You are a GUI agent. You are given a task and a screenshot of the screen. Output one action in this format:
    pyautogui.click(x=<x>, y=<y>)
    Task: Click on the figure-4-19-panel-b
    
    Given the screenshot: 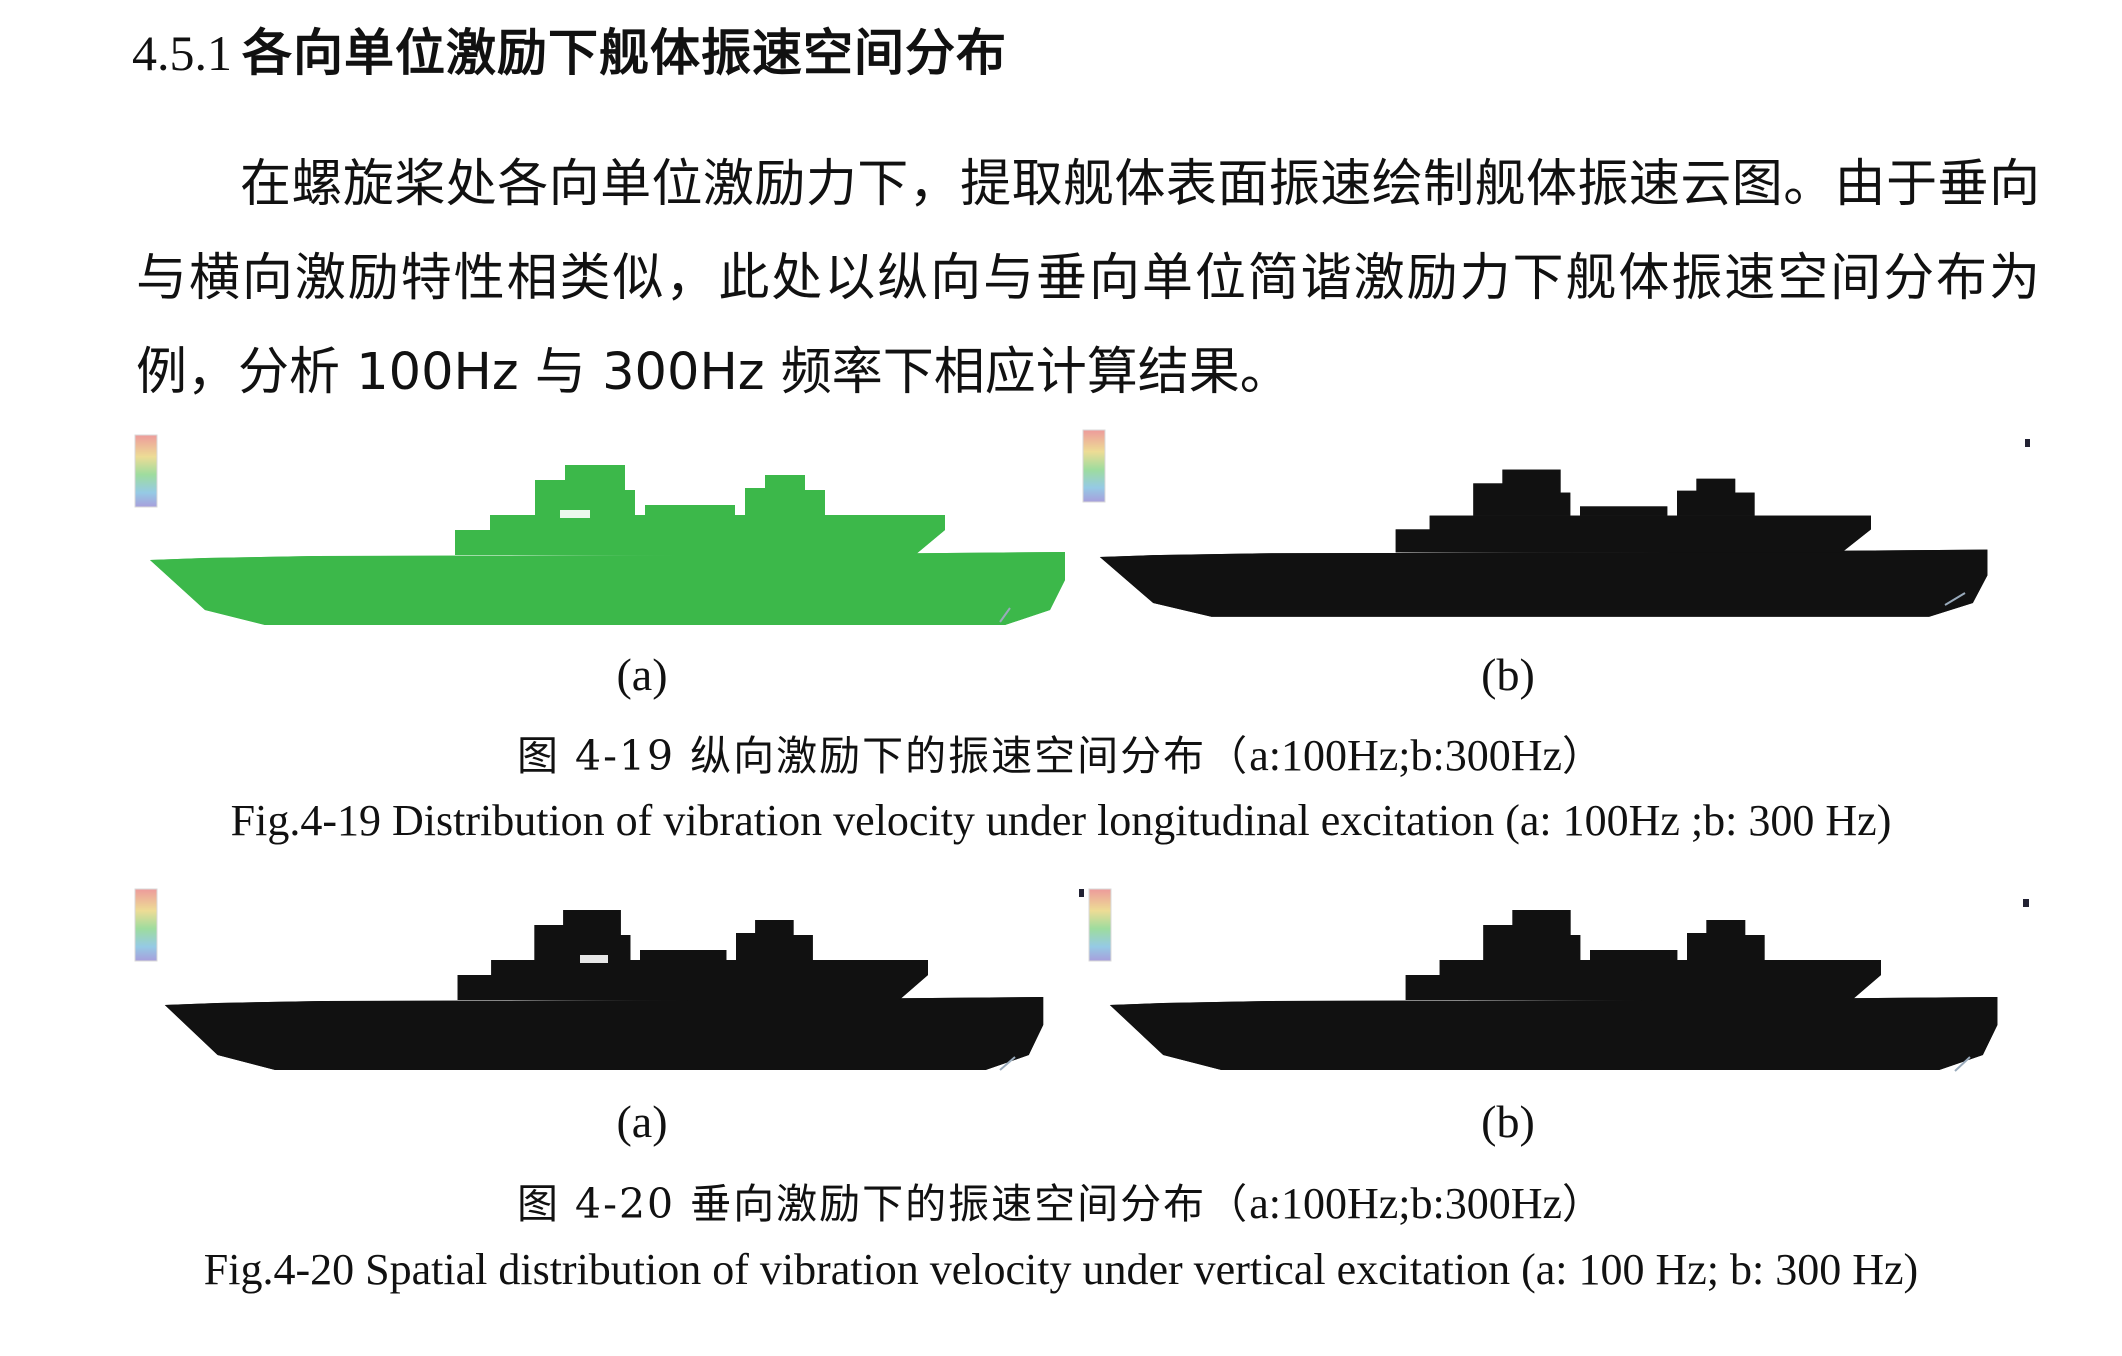 What is the action you would take?
    pyautogui.click(x=1555, y=525)
    